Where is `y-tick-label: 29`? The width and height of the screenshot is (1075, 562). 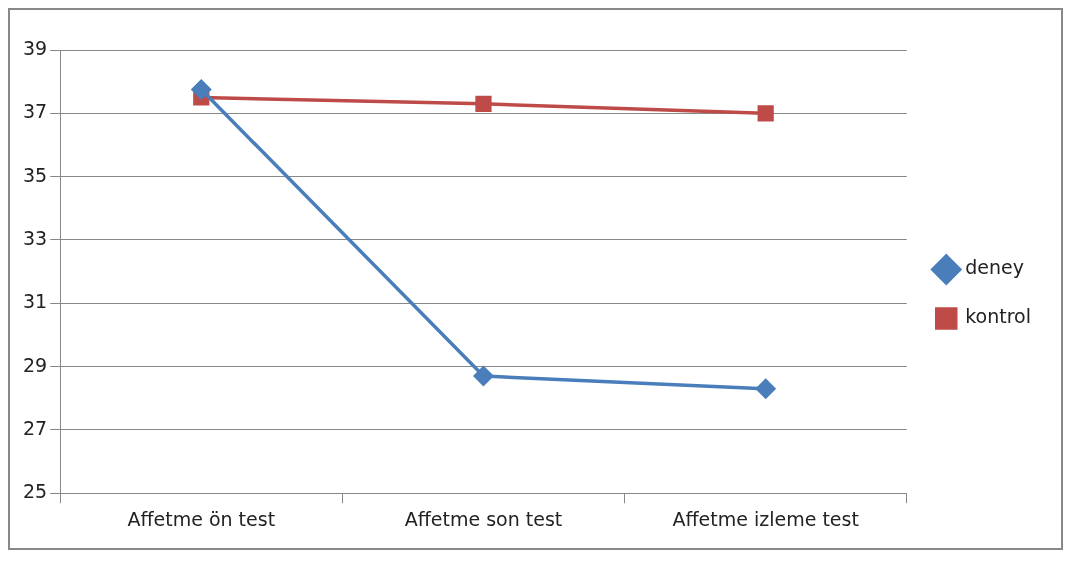
y-tick-label: 29 is located at coordinates (35, 364).